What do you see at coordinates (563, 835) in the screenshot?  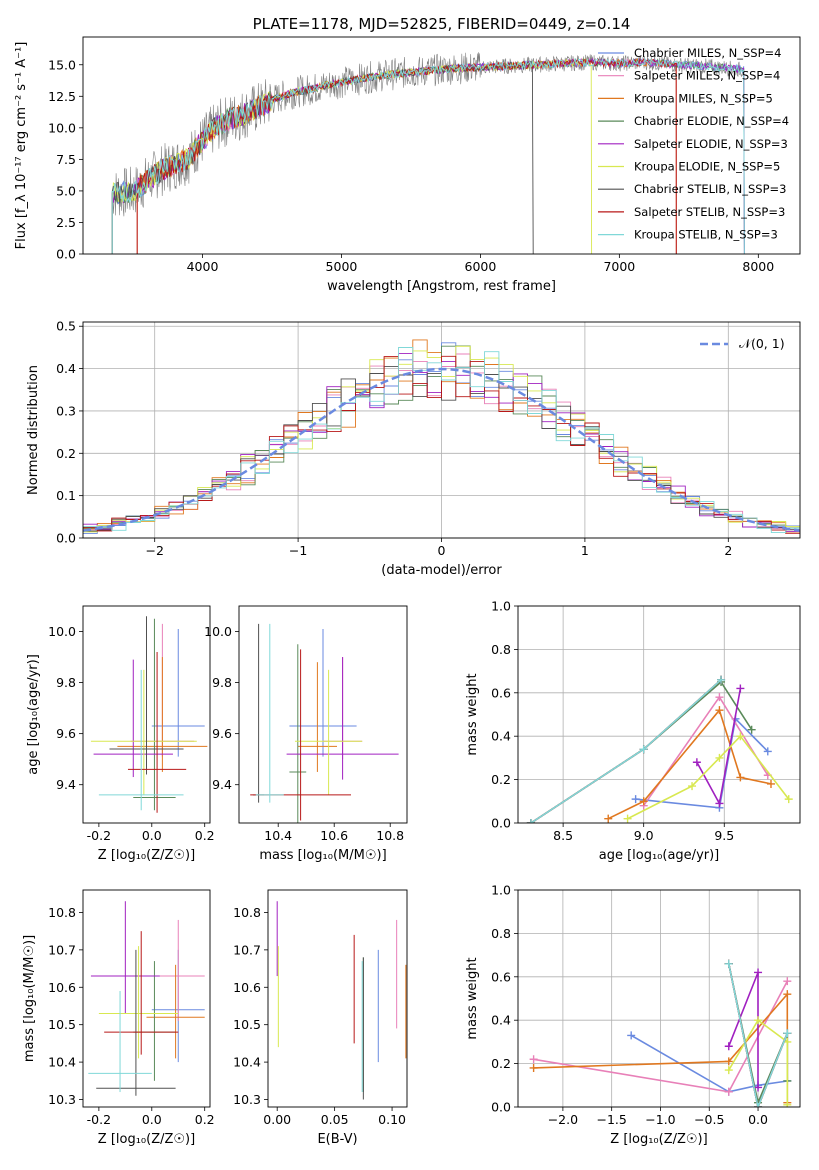 I see `x-tick-label: 8.5` at bounding box center [563, 835].